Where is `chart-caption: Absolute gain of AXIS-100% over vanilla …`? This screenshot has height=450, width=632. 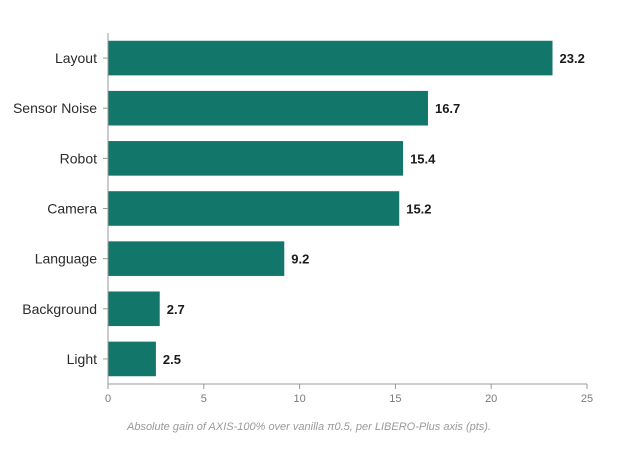 chart-caption: Absolute gain of AXIS-100% over vanilla … is located at coordinates (309, 427).